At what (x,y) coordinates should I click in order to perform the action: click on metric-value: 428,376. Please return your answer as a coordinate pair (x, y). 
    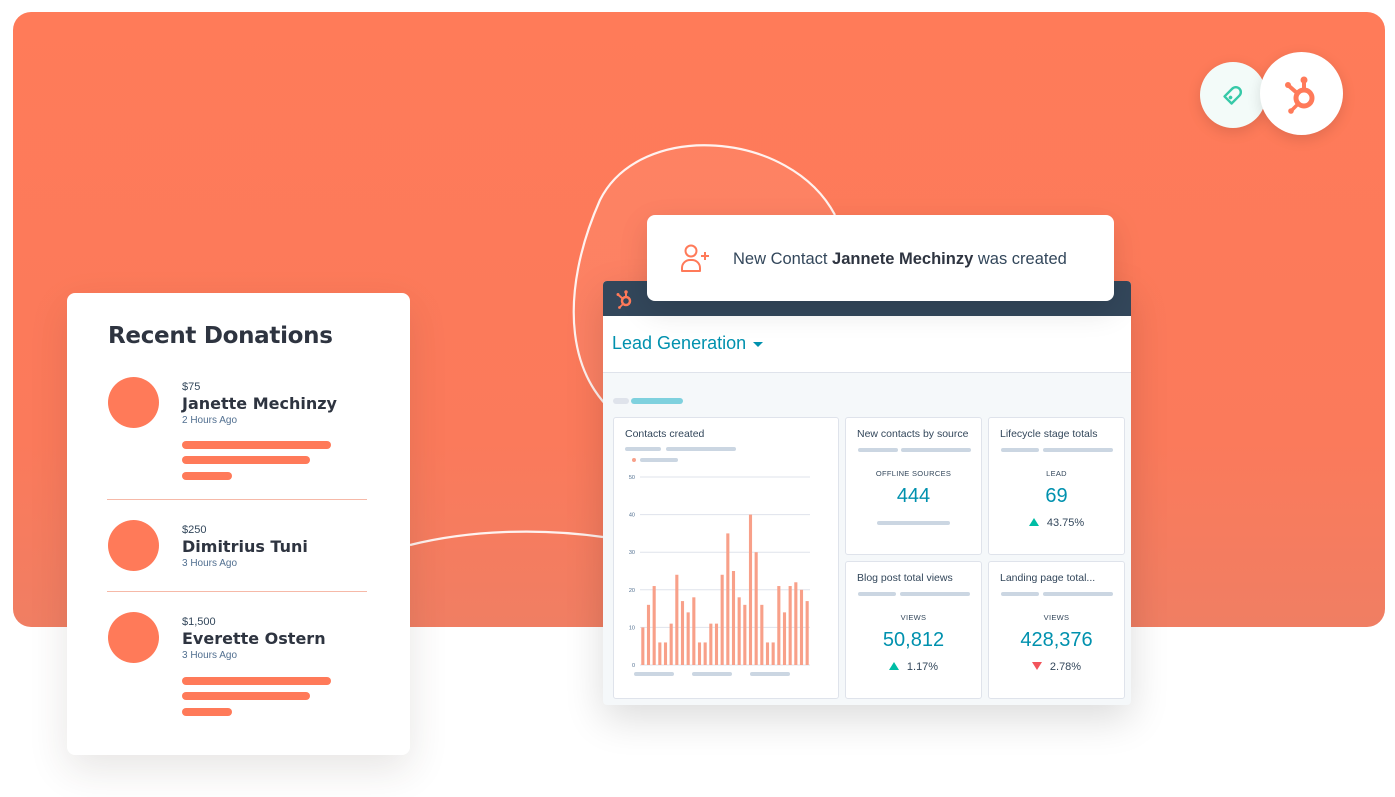
    Looking at the image, I should click on (1056, 640).